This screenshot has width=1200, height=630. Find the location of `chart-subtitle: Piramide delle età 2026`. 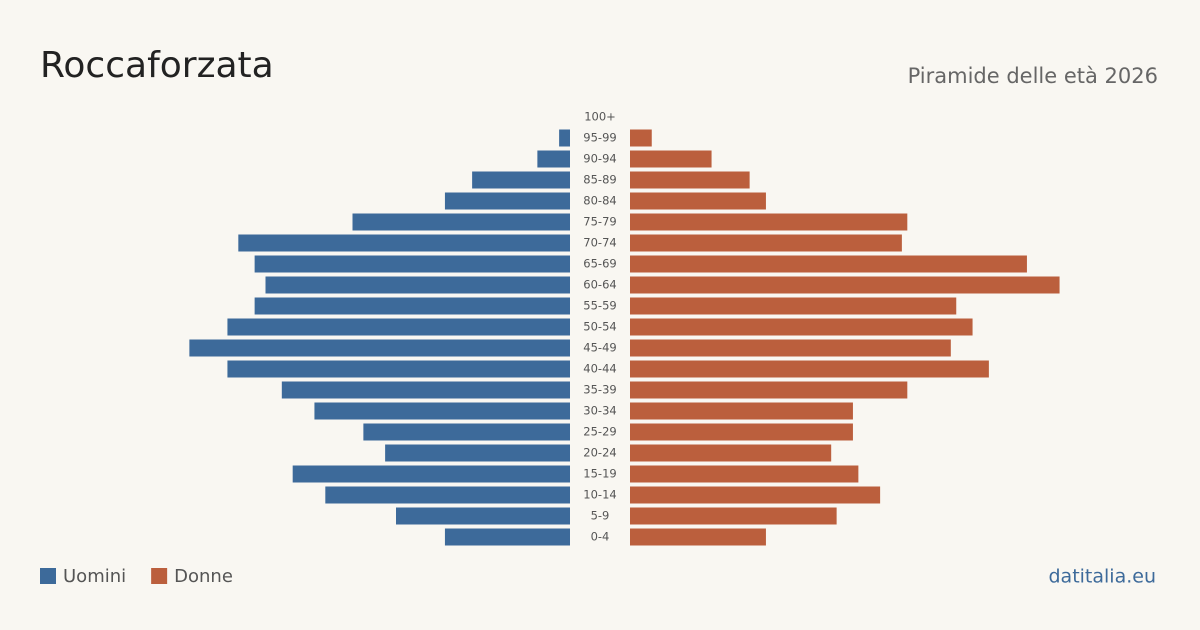

chart-subtitle: Piramide delle età 2026 is located at coordinates (1033, 76).